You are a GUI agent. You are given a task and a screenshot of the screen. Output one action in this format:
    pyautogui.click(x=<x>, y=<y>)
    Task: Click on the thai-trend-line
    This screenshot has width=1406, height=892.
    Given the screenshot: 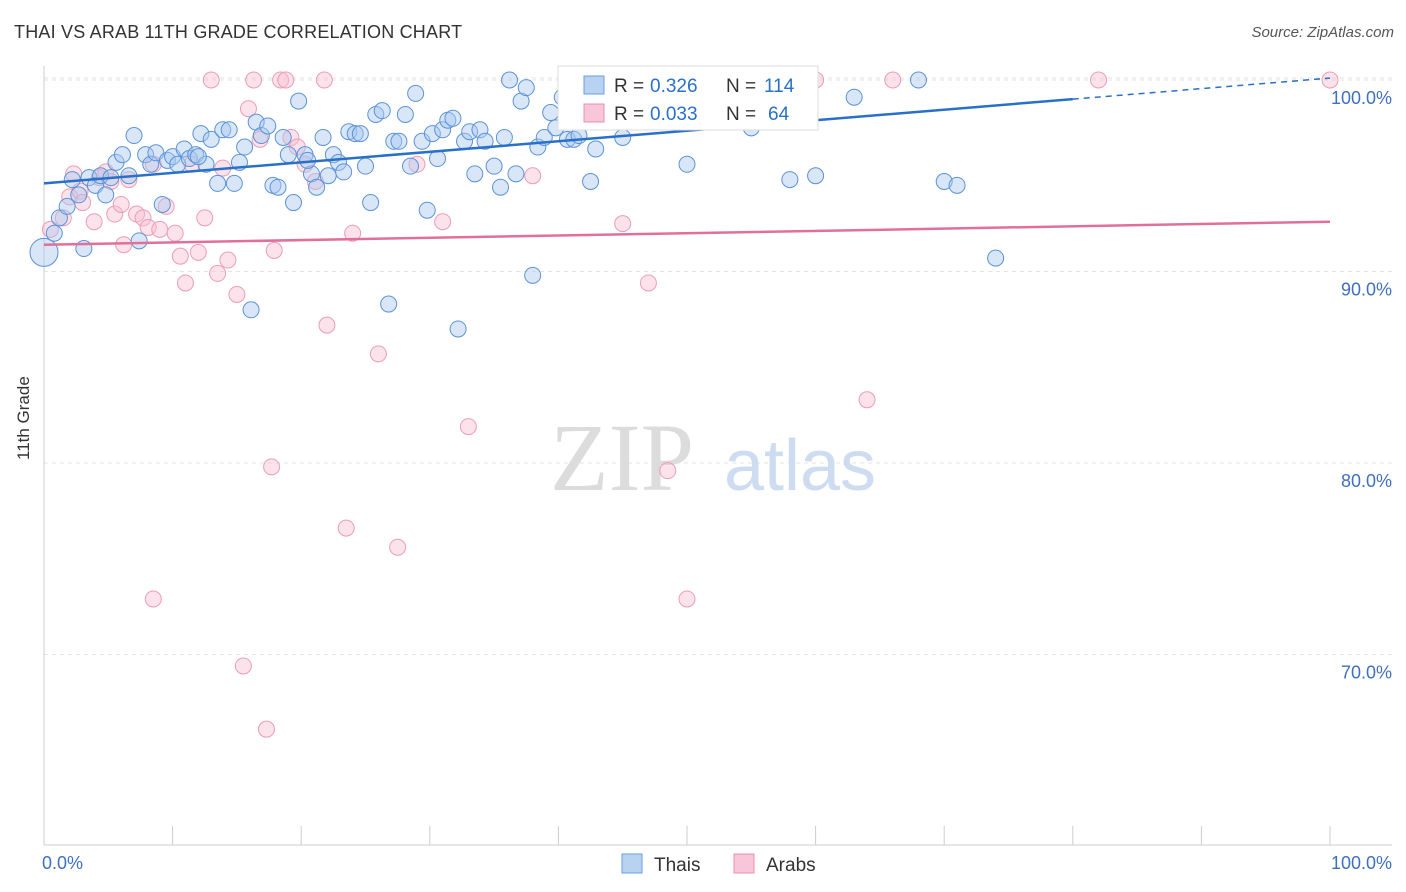 What is the action you would take?
    pyautogui.click(x=558, y=141)
    